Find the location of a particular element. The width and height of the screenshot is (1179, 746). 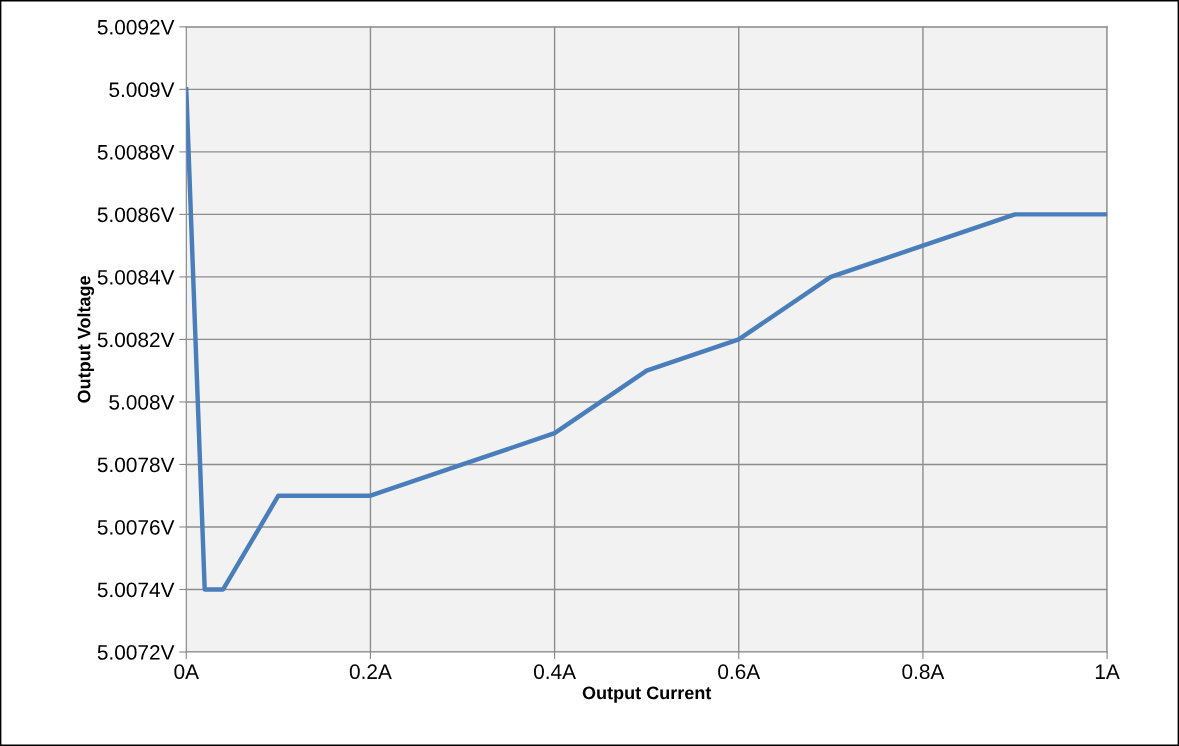

y-tick-label: 5.0084V is located at coordinates (136, 277).